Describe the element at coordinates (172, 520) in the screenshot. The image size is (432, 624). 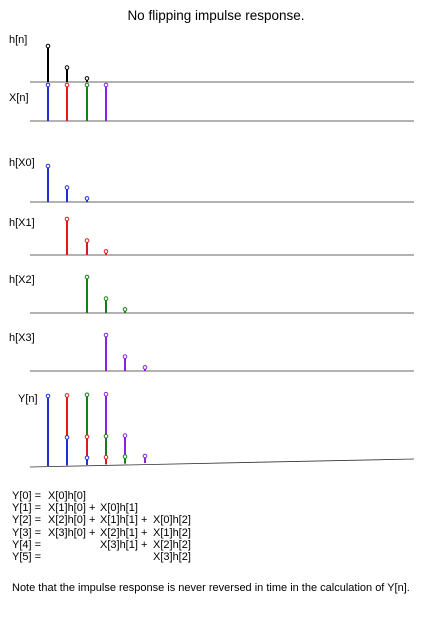
I see `equation-term: X[0]h[2]` at that location.